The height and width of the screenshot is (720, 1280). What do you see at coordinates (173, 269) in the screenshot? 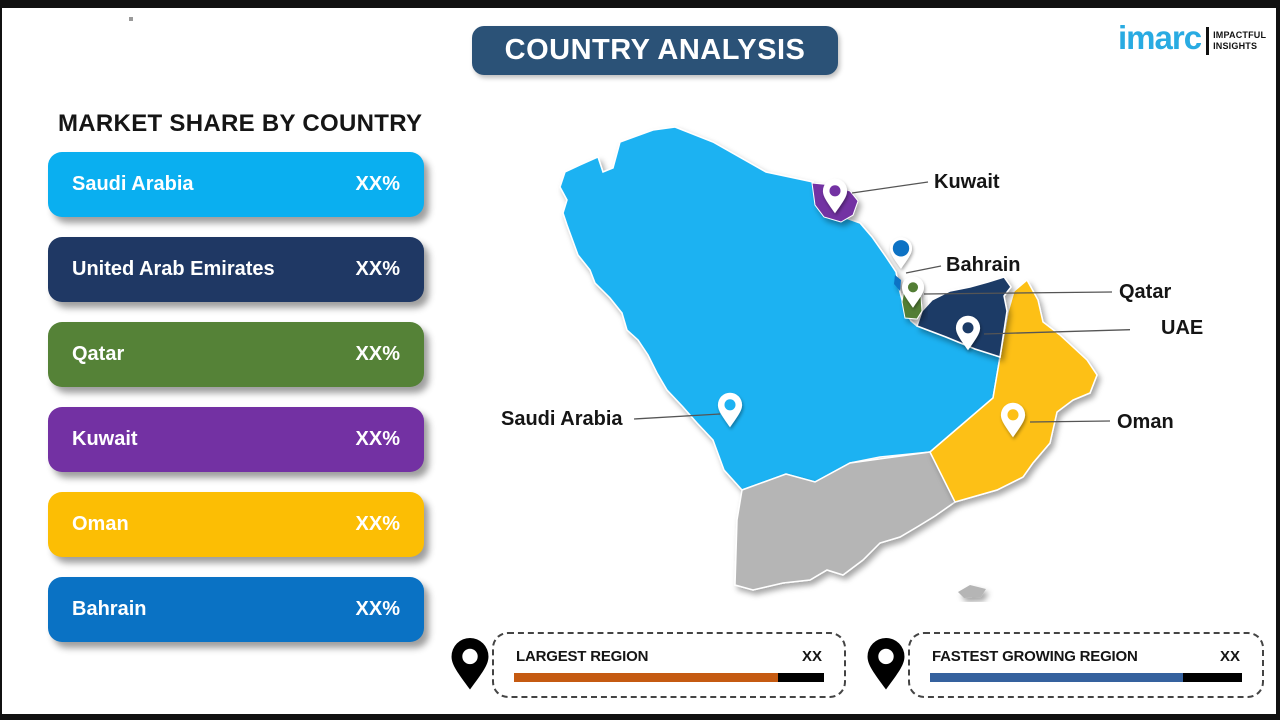
I see `bar-label: United Arab Emirates` at bounding box center [173, 269].